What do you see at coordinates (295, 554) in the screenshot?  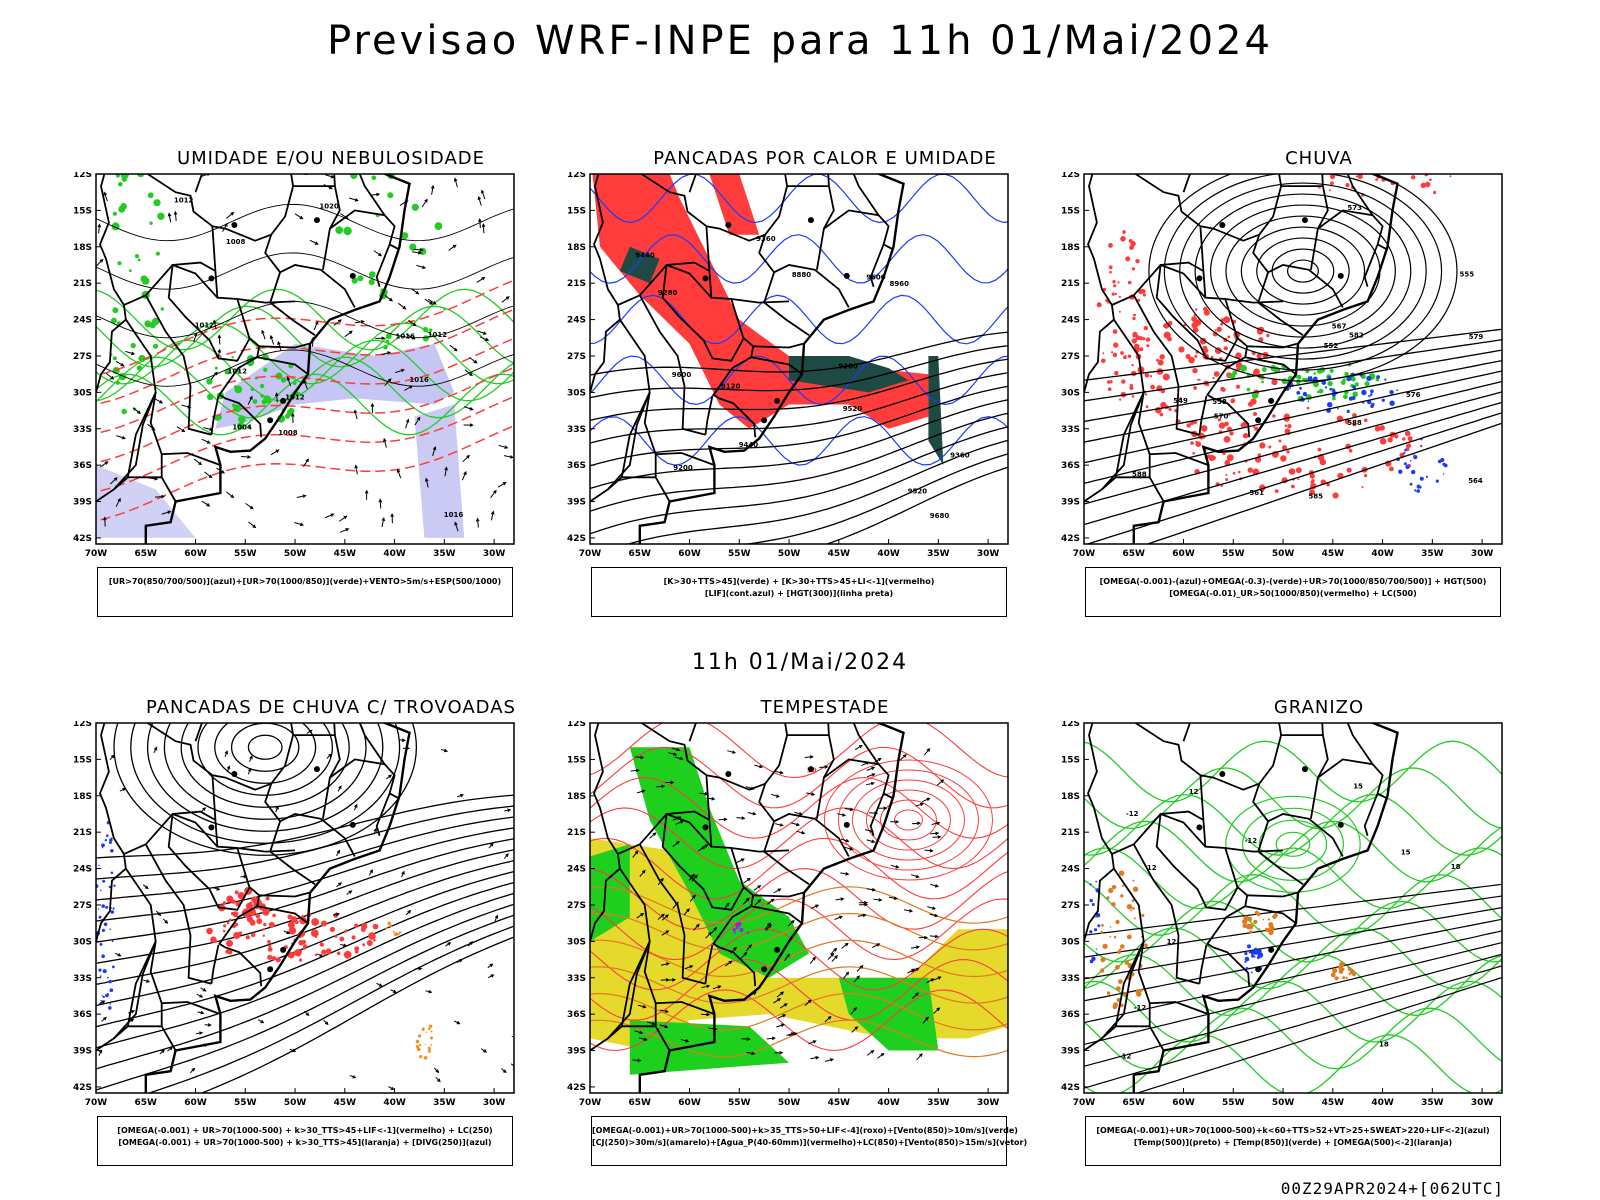 I see `lon-tick-label: 50W` at bounding box center [295, 554].